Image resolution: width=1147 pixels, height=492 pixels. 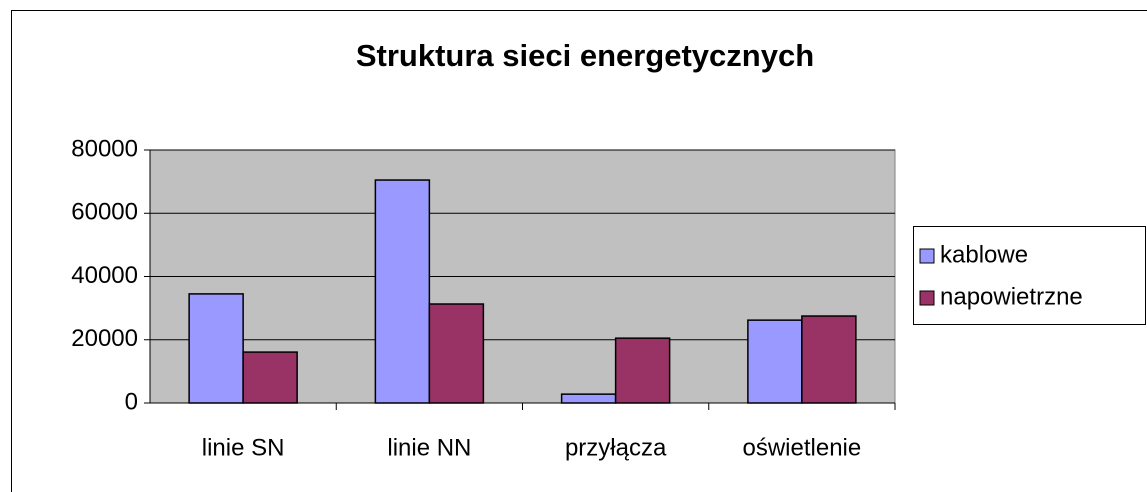 I want to click on y-tick-label: 60000, so click(x=104, y=212).